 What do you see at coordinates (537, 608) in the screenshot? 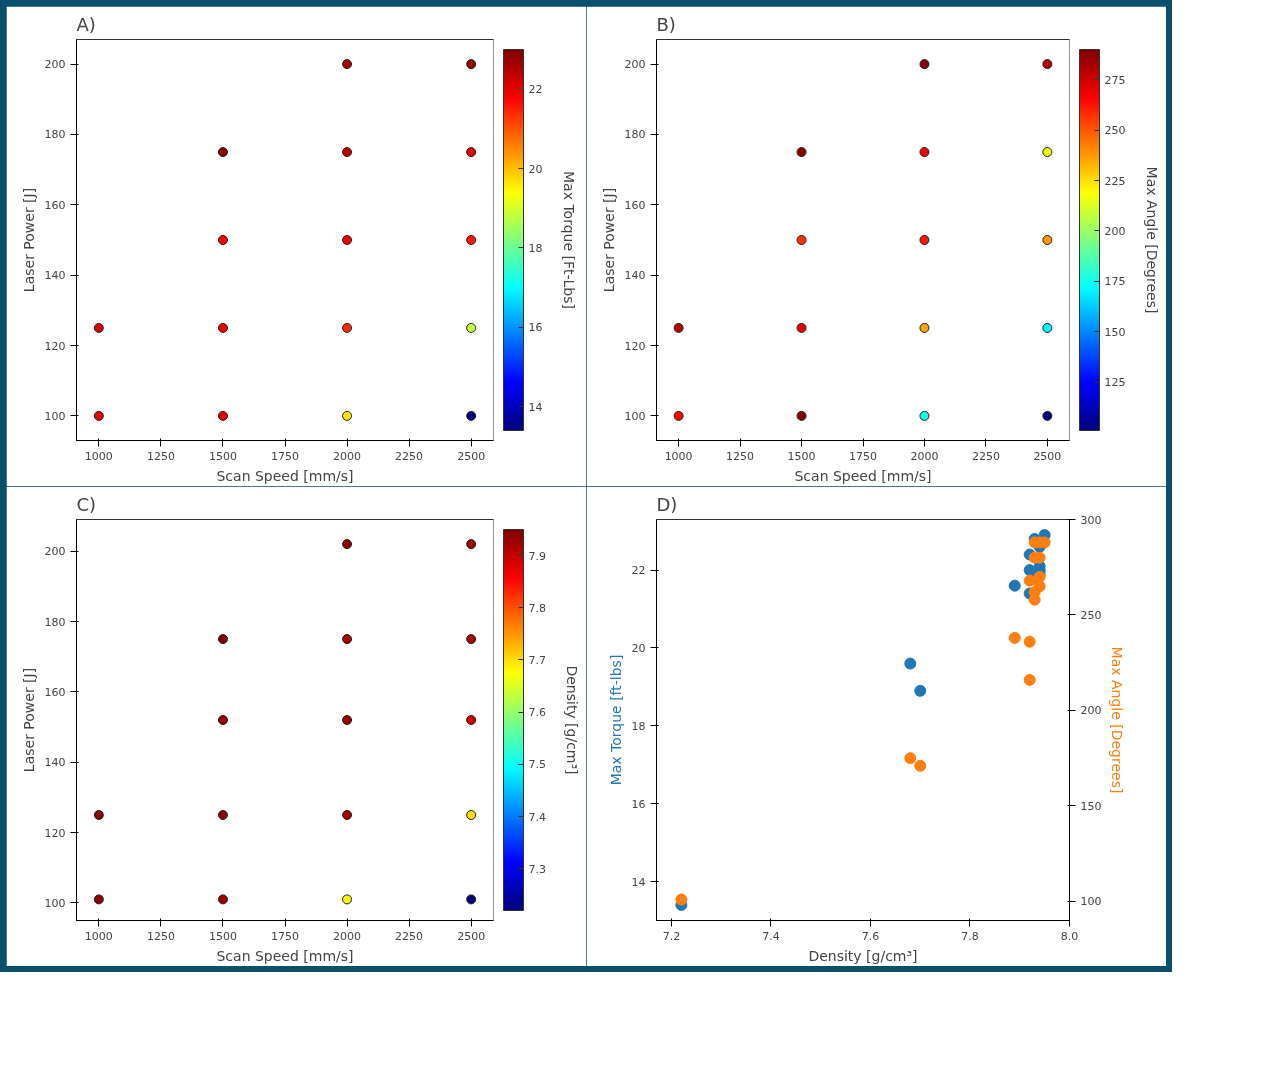
I see `color-bar-label: 7.8` at bounding box center [537, 608].